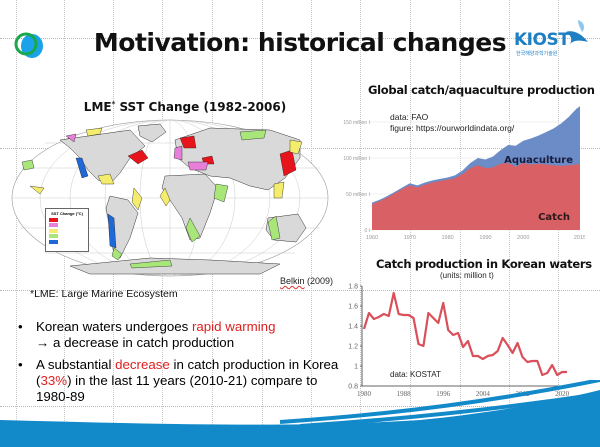 The image size is (600, 447). Describe the element at coordinates (353, 287) in the screenshot. I see `y-tick-label: 1.8` at that location.